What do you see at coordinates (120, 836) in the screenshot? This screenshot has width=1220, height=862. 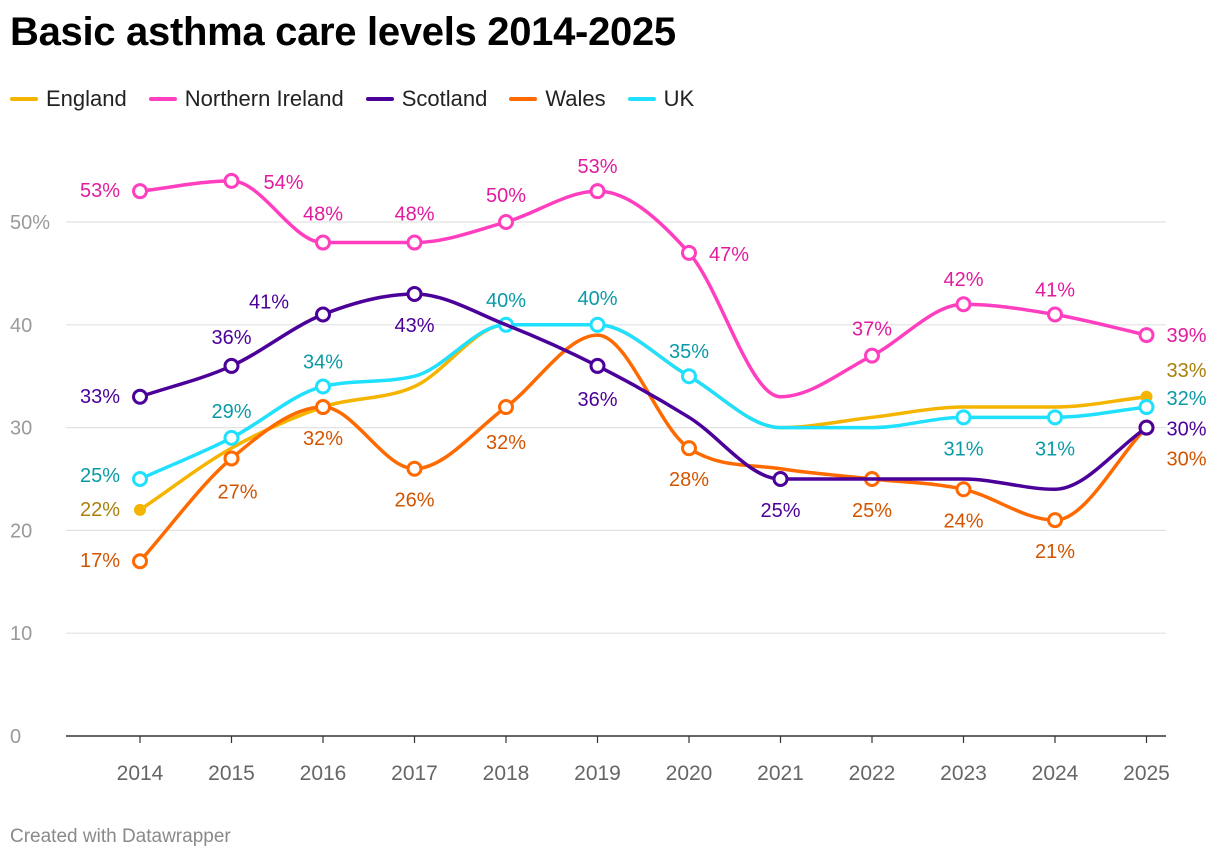 I see `chart-credit: Created with Datawrapper` at bounding box center [120, 836].